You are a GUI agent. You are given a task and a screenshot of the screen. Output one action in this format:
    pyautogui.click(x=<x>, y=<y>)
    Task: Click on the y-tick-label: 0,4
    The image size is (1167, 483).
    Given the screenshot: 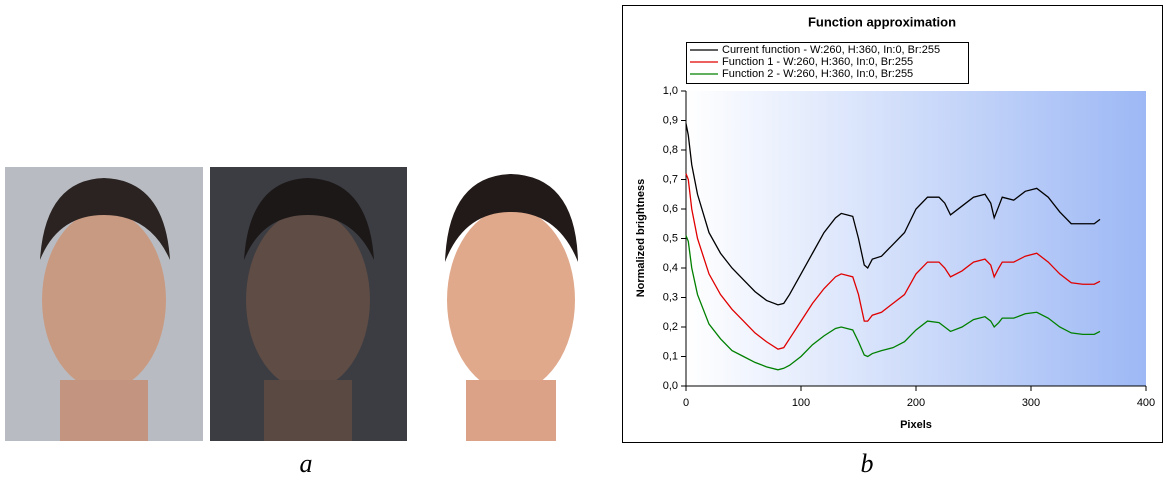 What is the action you would take?
    pyautogui.click(x=670, y=268)
    